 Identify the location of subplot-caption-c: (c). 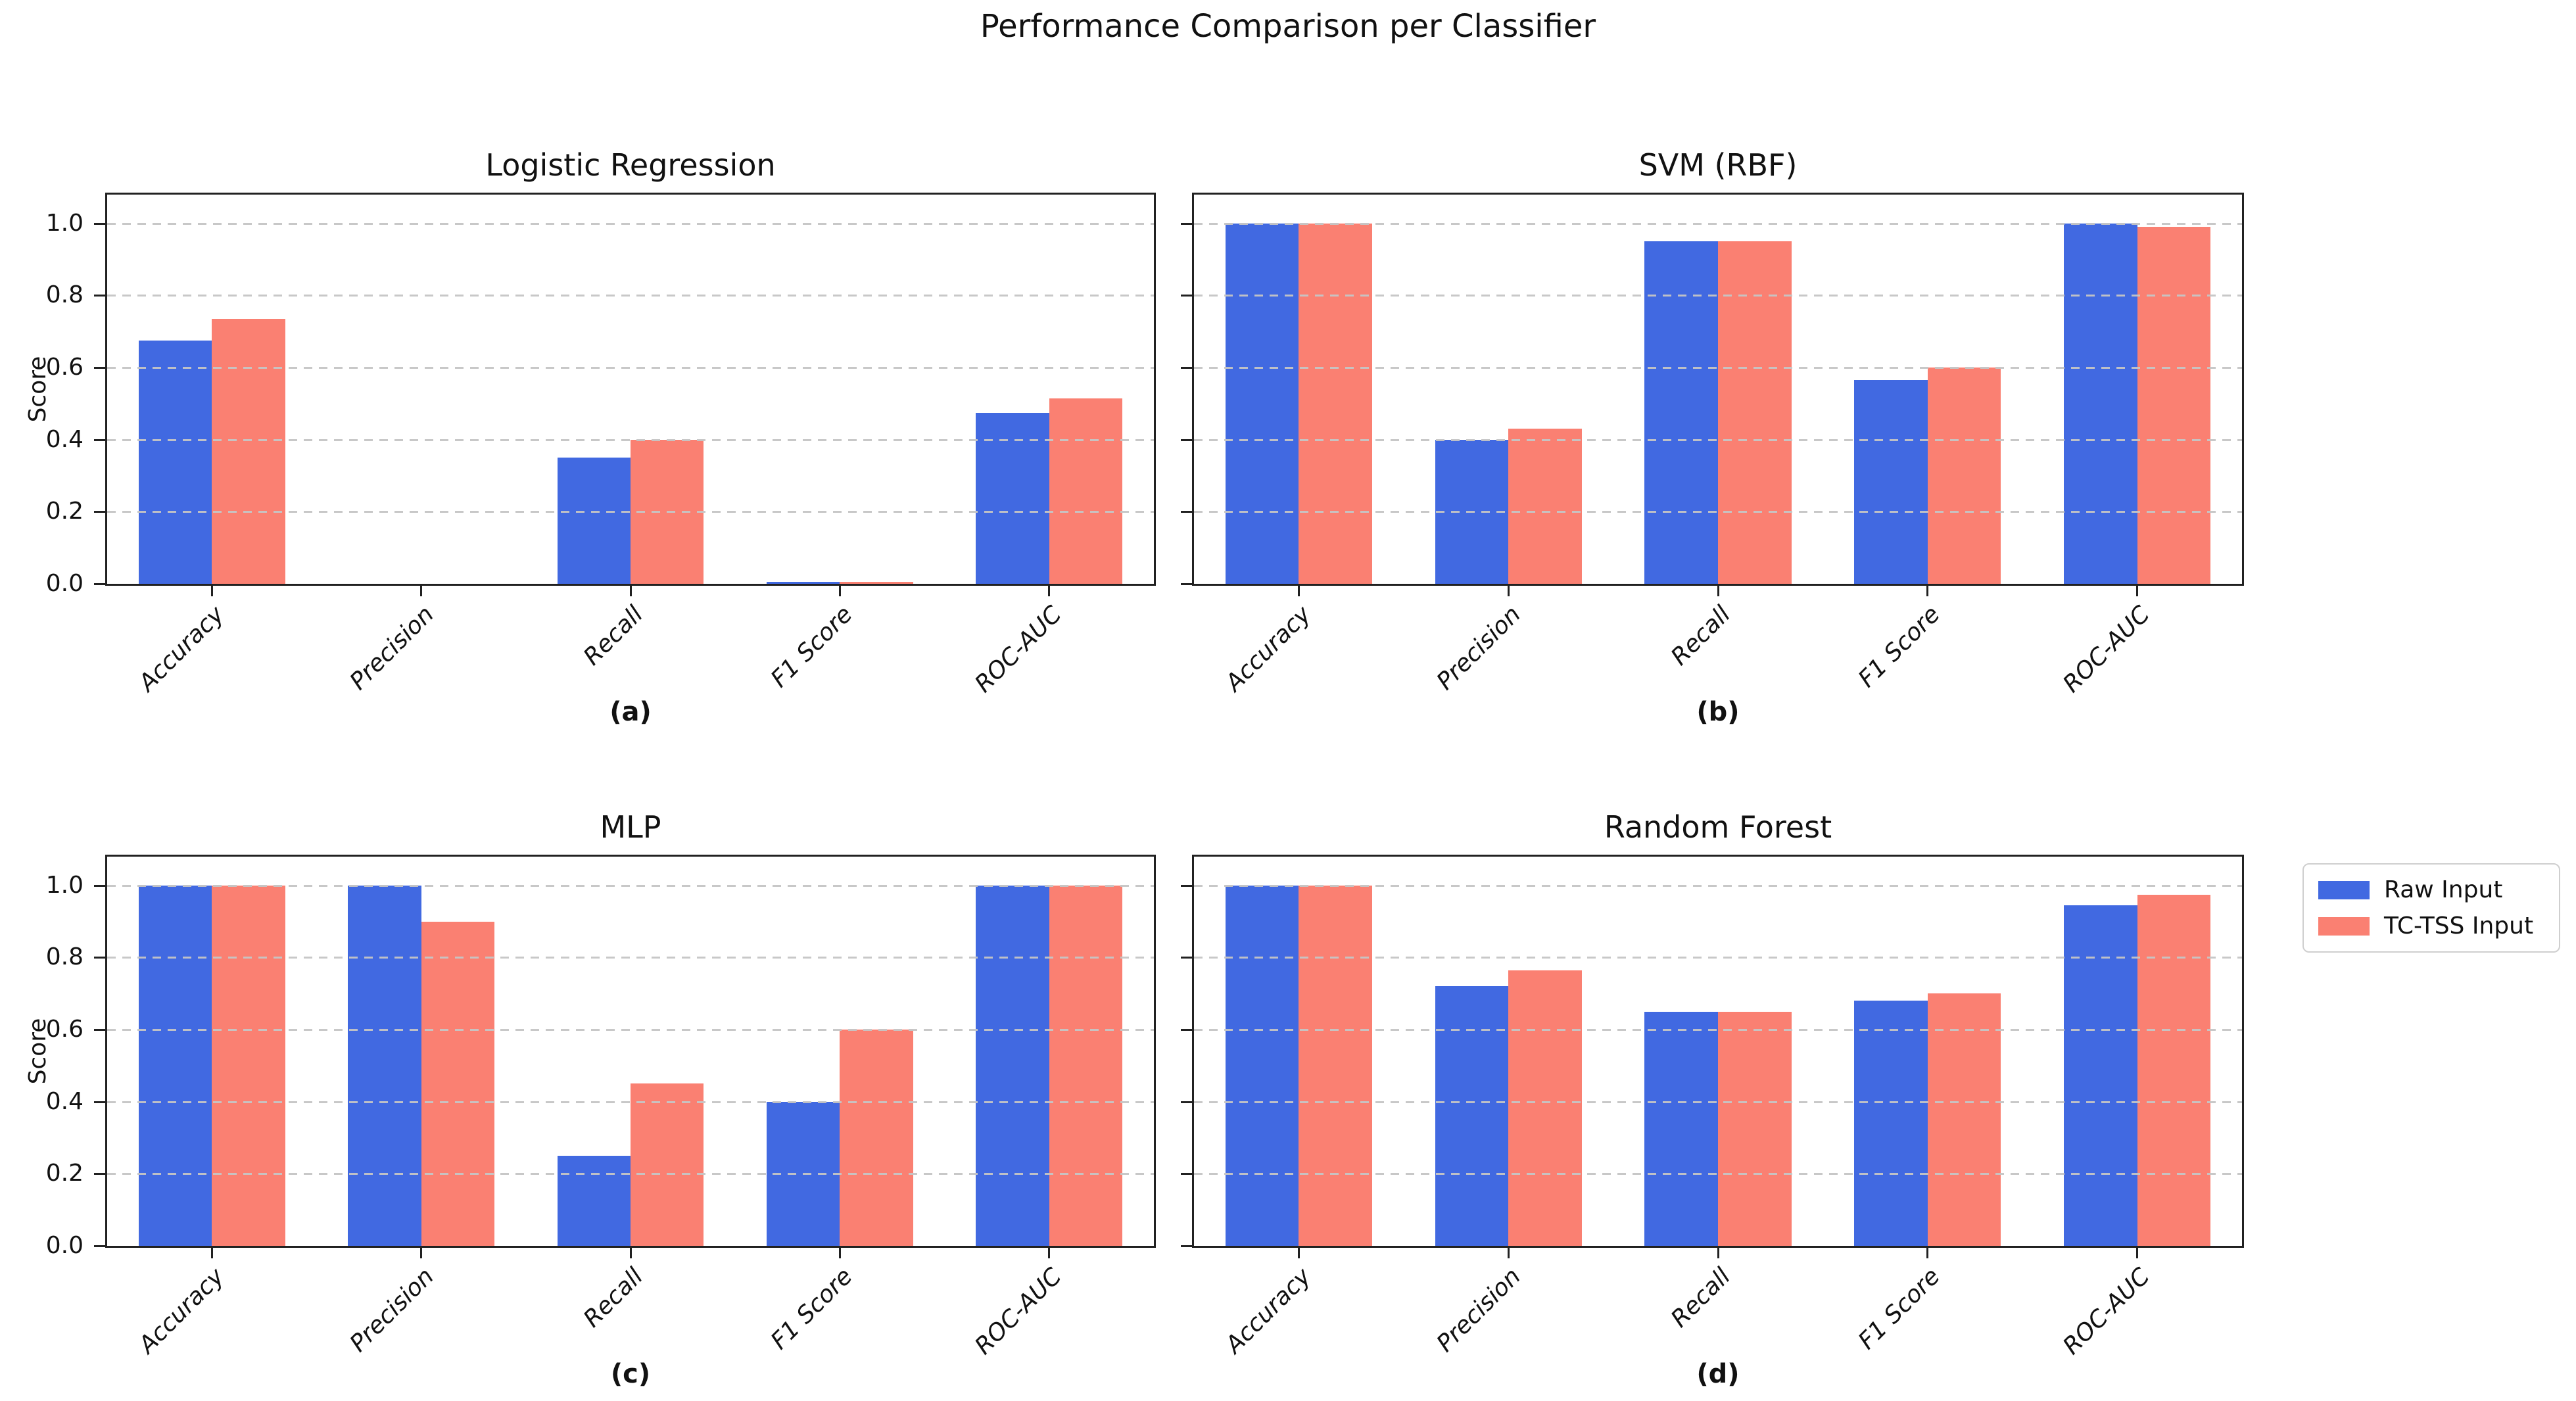
(631, 1374).